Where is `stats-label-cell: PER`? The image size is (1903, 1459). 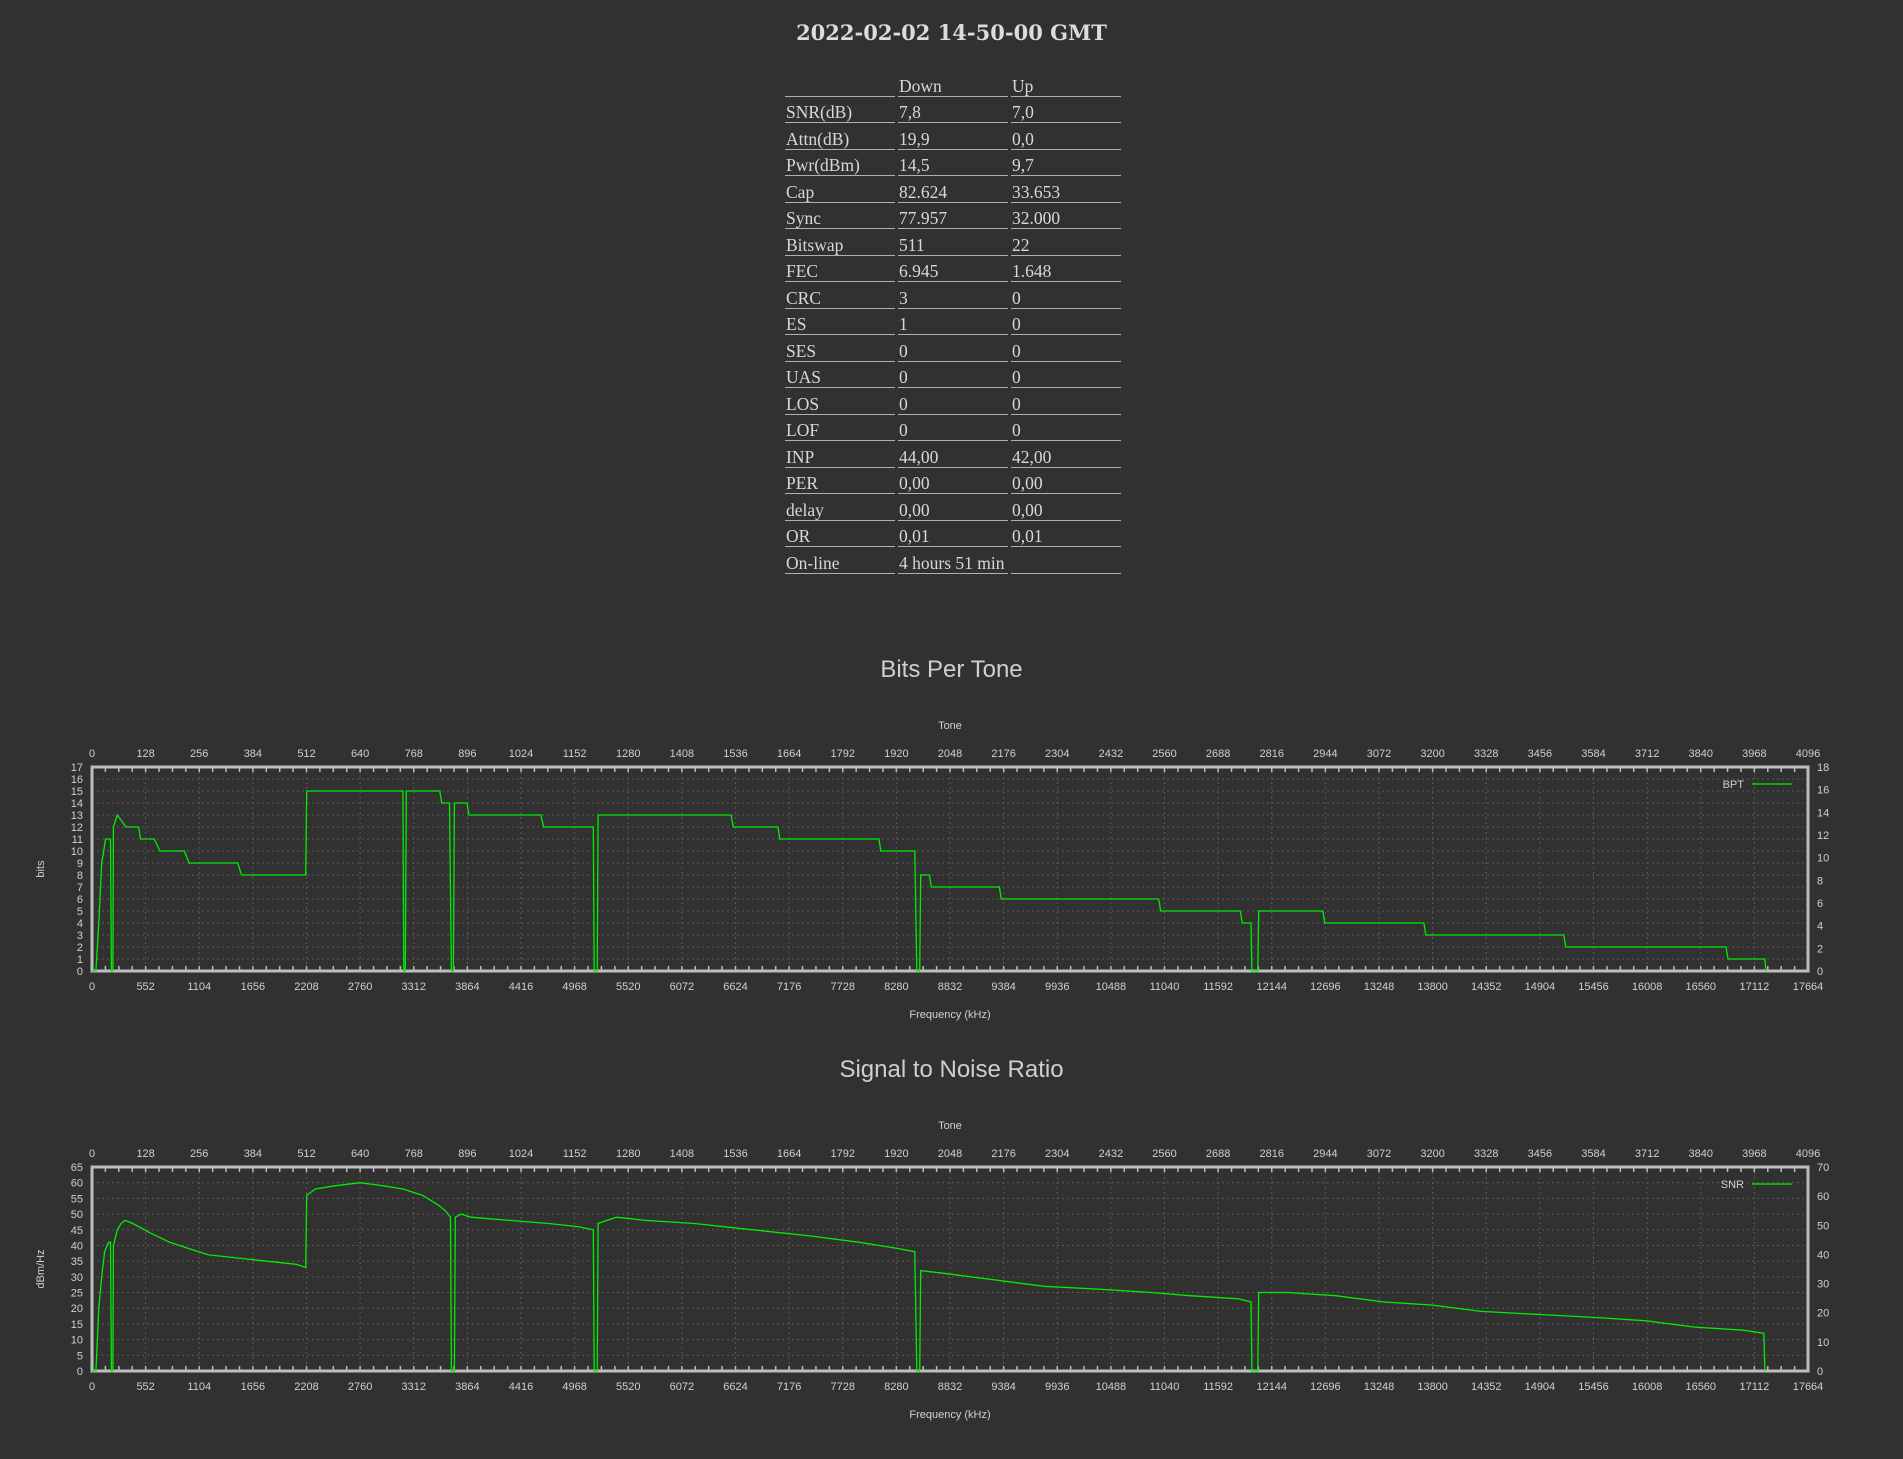
stats-label-cell: PER is located at coordinates (840, 481).